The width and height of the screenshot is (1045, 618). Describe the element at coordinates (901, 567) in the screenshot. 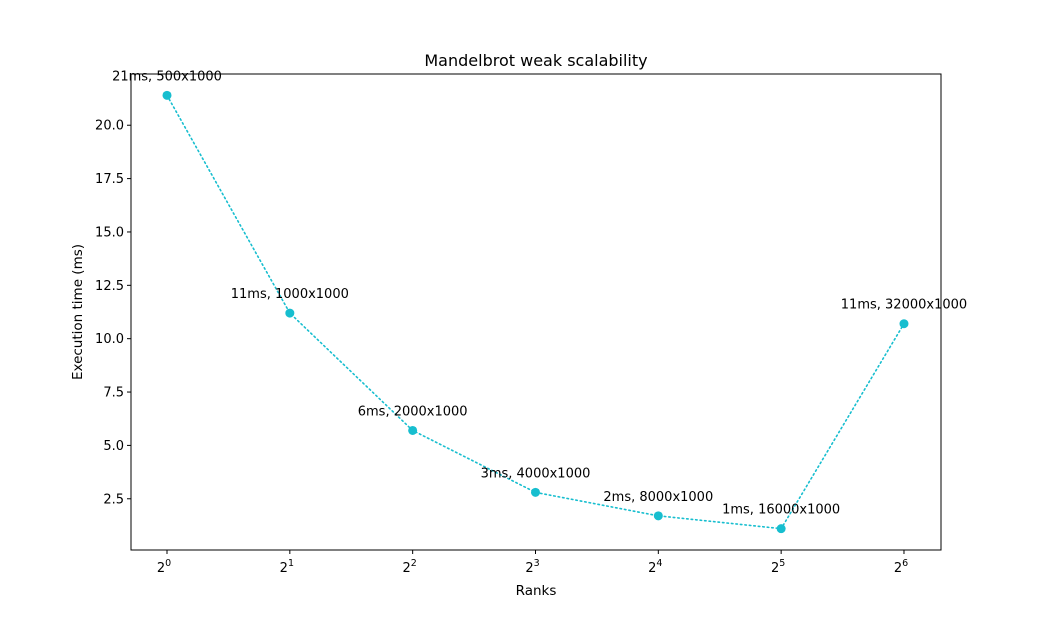

I see `x-tick-label: 26` at that location.